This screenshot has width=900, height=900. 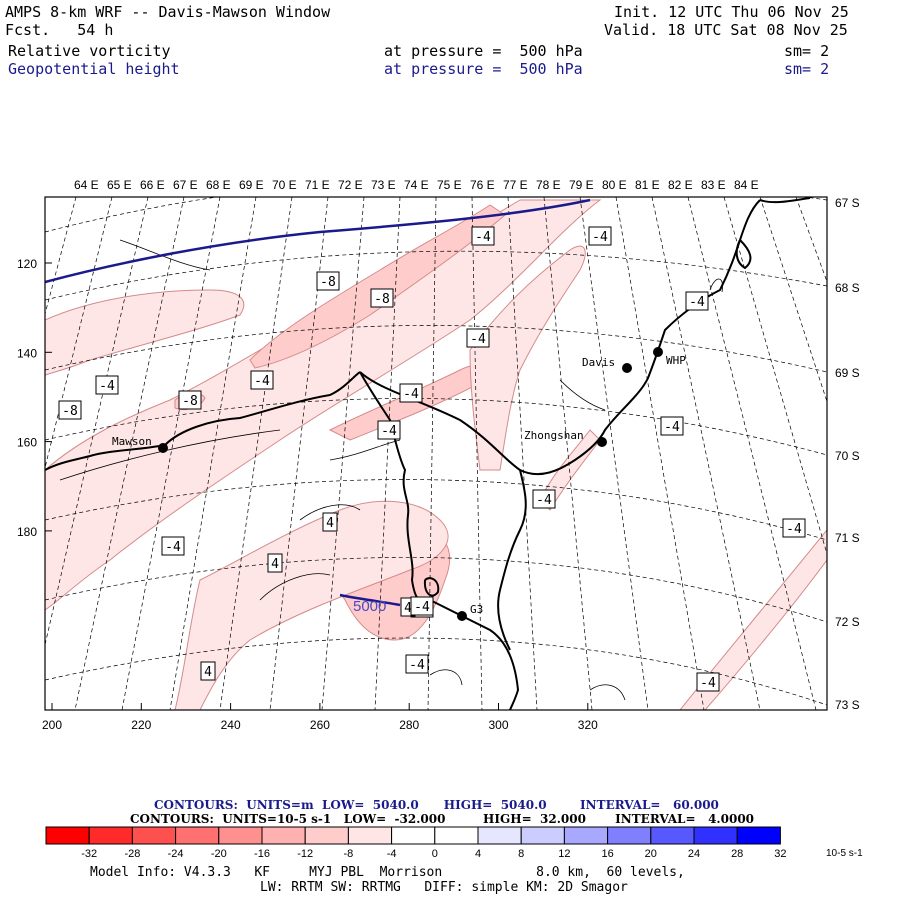 I want to click on station-label: WHP, so click(x=676, y=360).